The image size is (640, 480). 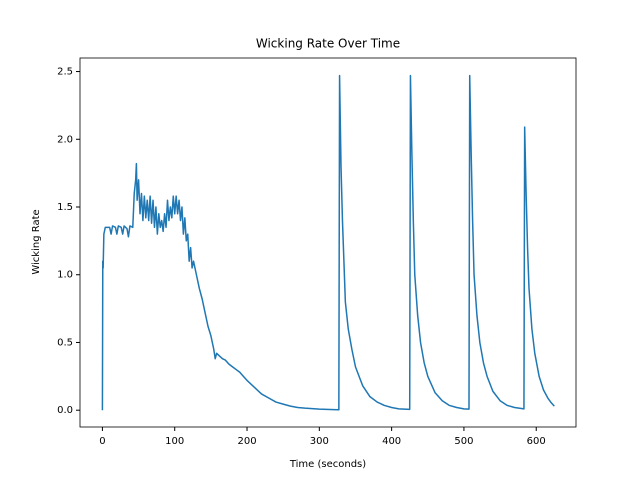 I want to click on y-tick-label: 0.5, so click(x=65, y=342).